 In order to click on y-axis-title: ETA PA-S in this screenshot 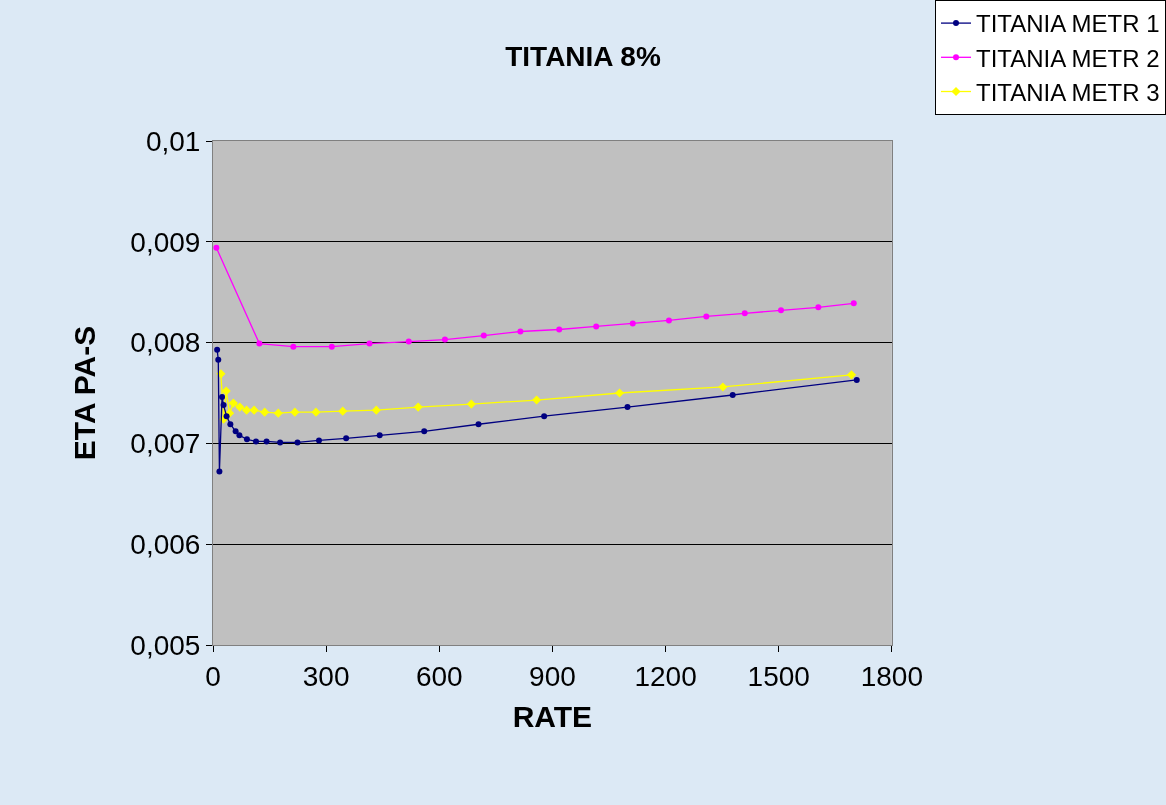, I will do `click(85, 393)`.